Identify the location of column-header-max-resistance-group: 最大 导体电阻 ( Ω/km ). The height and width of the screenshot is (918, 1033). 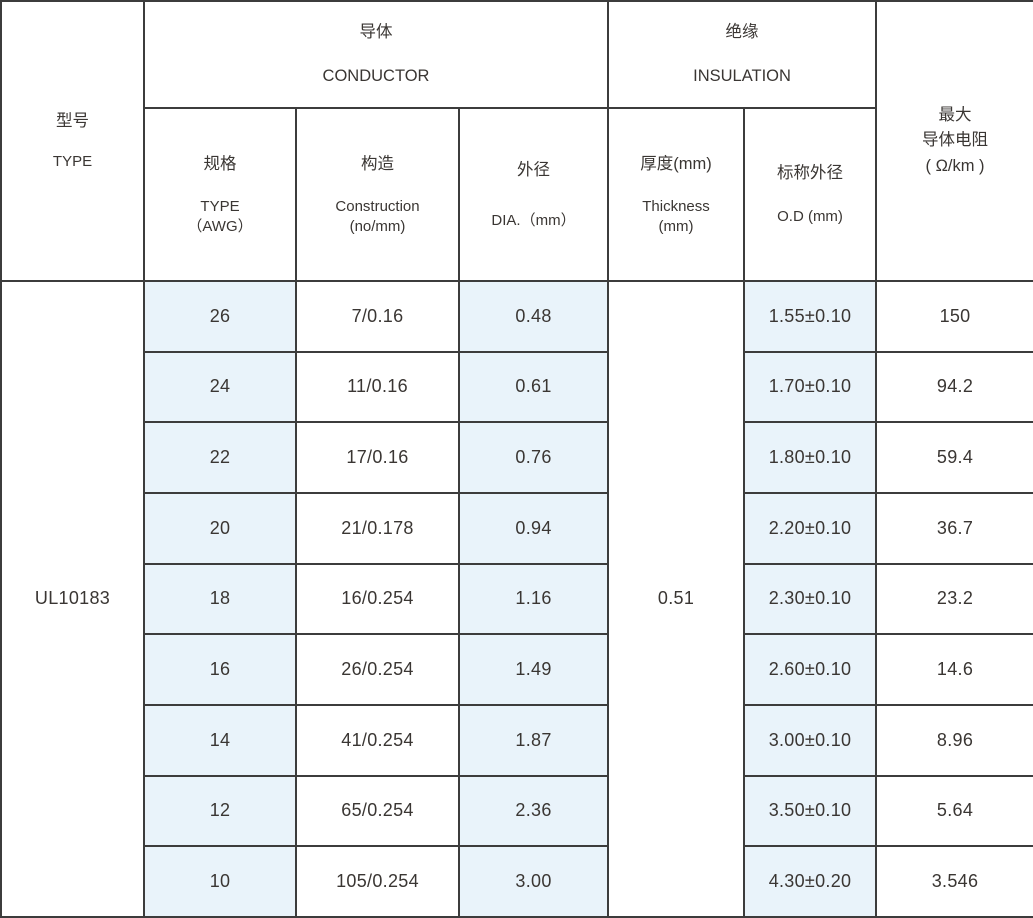
(954, 141).